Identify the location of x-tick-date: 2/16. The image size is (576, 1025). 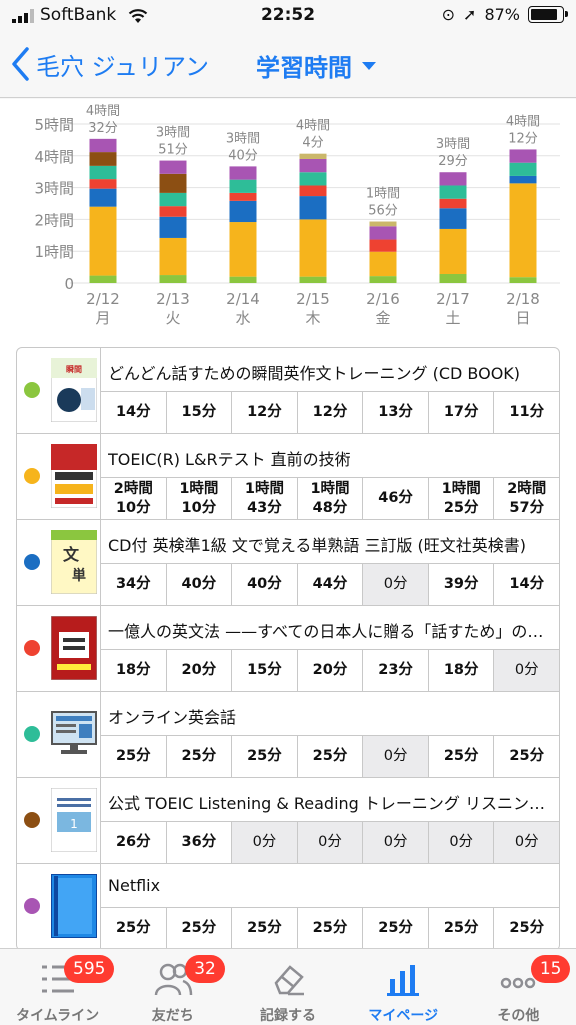
(383, 299).